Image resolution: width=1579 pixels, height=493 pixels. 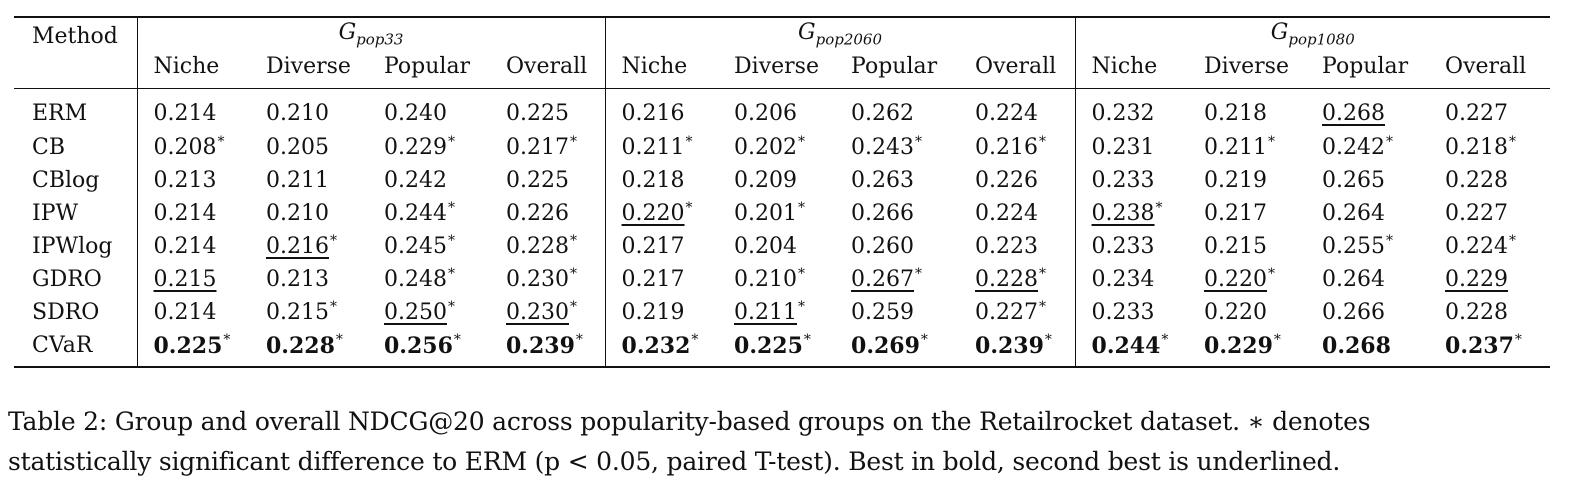 I want to click on table-cell: 0.209, so click(x=776, y=180).